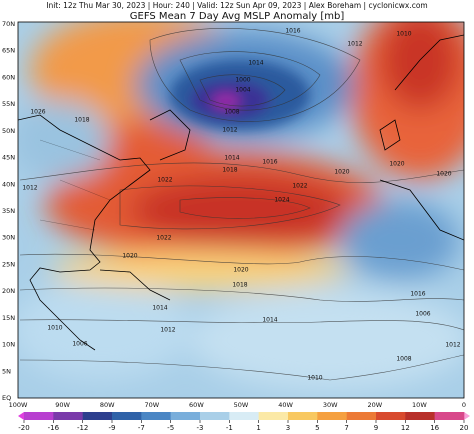 The height and width of the screenshot is (434, 474). What do you see at coordinates (8, 318) in the screenshot?
I see `lat-label: 15N` at bounding box center [8, 318].